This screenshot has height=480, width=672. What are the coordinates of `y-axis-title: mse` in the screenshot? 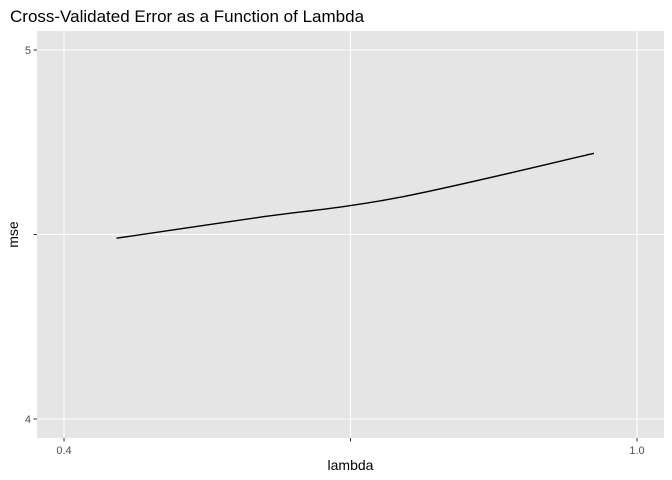 It's located at (13, 234).